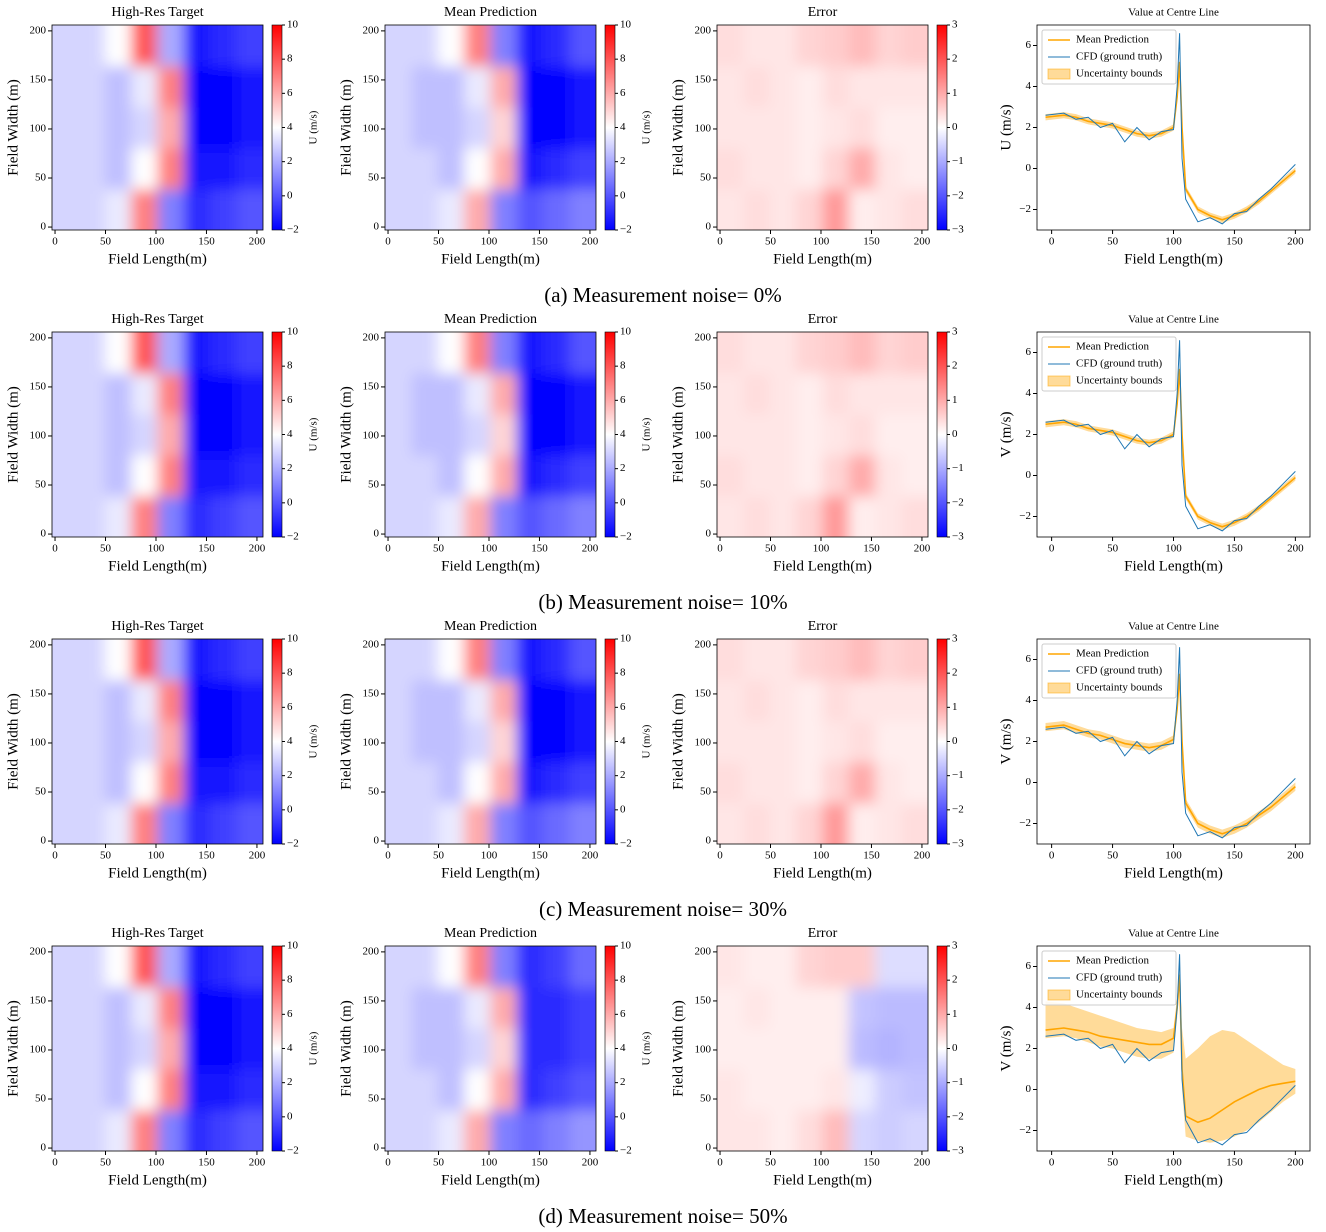 This screenshot has width=1326, height=1232. Describe the element at coordinates (623, 127) in the screenshot. I see `colorbar-tick-label: 4` at that location.